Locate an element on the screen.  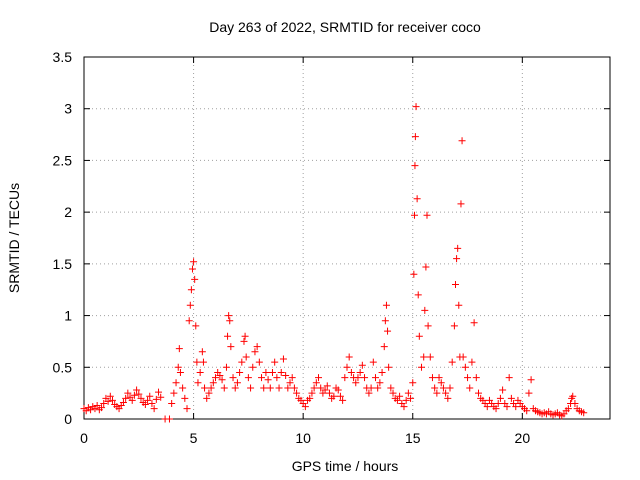
y-tick-label: 1 is located at coordinates (68, 316).